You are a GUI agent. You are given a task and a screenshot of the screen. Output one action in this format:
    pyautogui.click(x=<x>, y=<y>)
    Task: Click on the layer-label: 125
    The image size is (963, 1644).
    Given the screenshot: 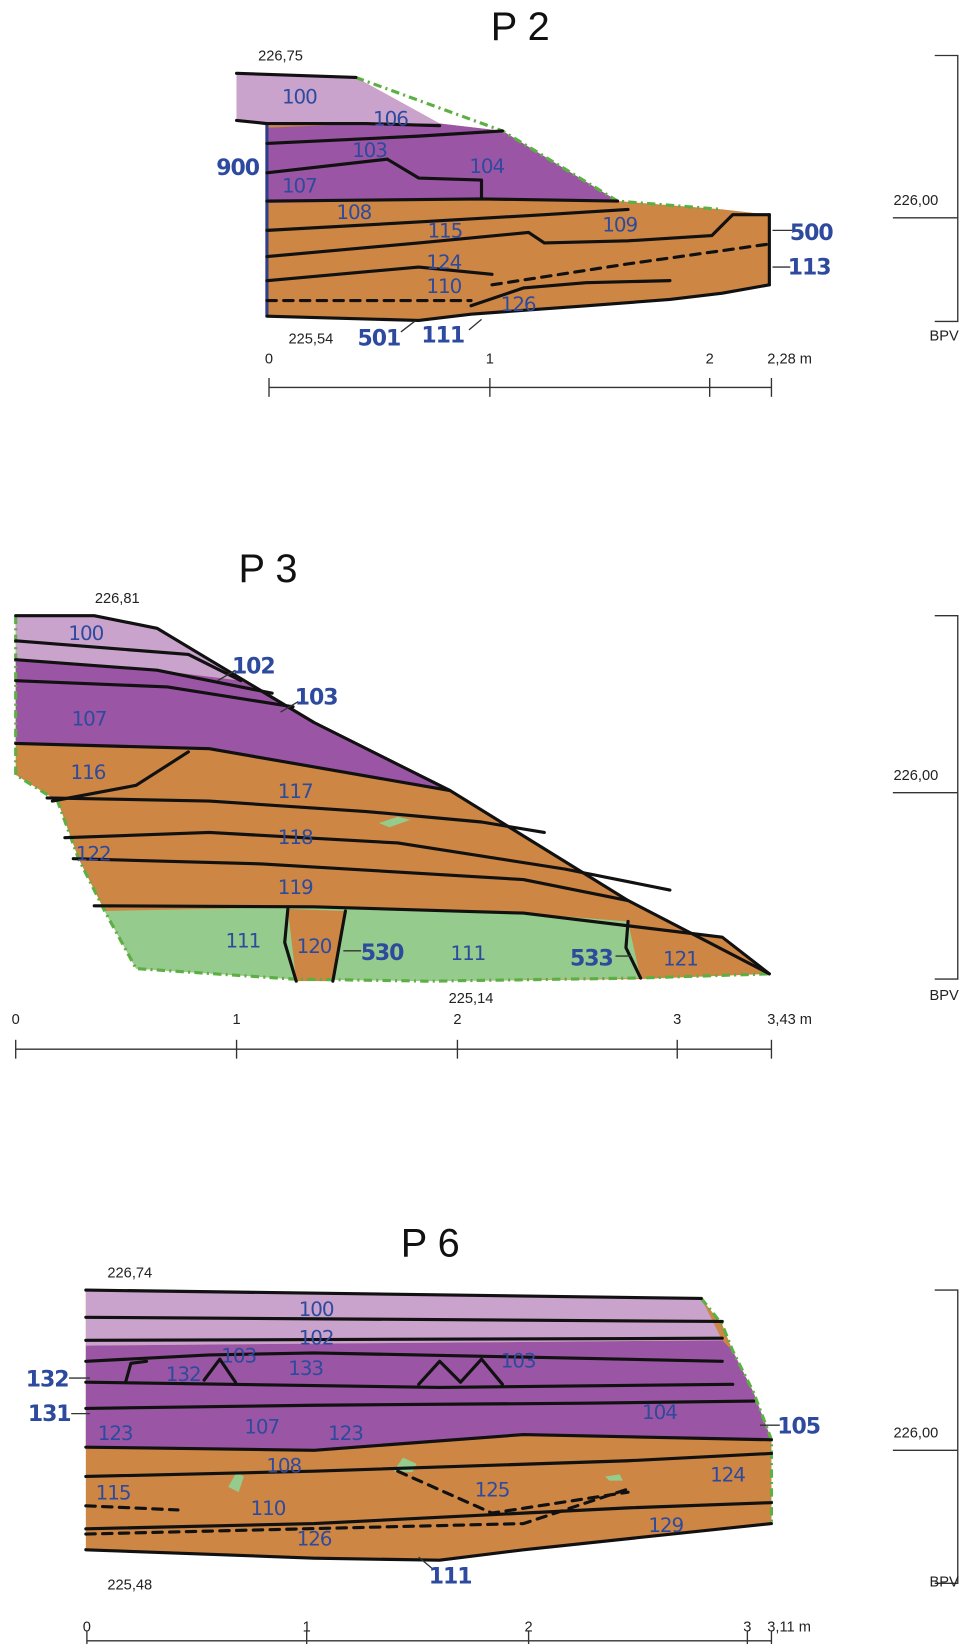 What is the action you would take?
    pyautogui.click(x=492, y=1489)
    